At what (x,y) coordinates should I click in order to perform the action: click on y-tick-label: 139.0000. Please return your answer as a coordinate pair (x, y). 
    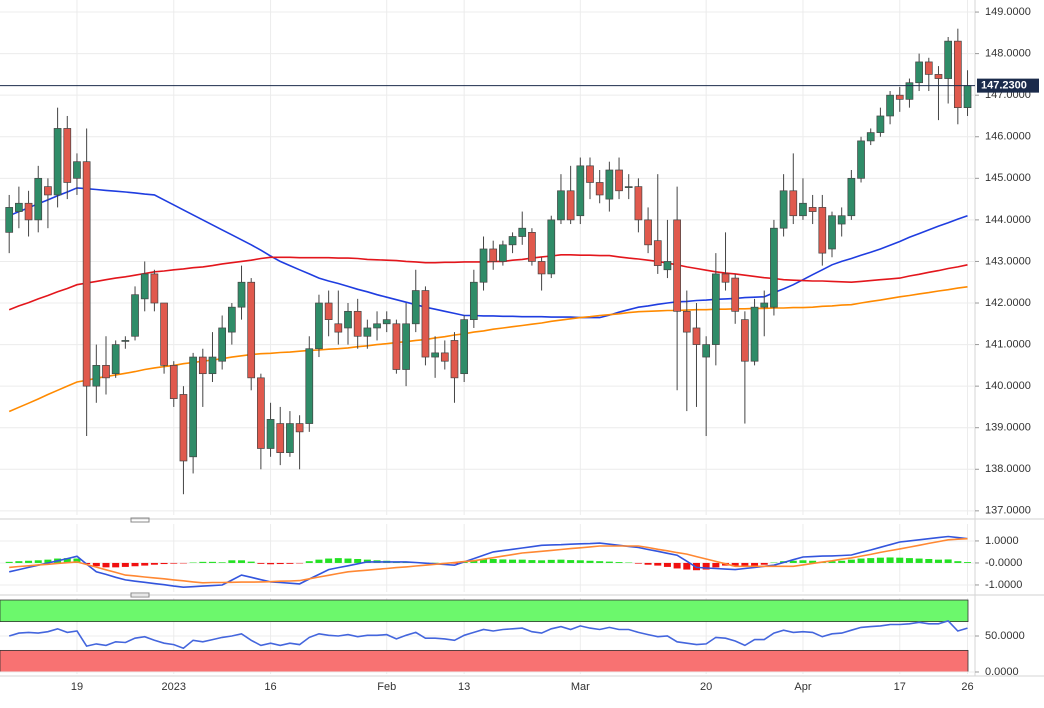
    Looking at the image, I should click on (1008, 428).